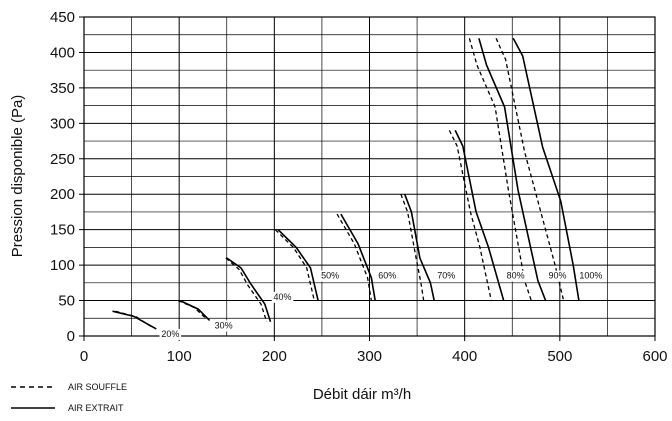  Describe the element at coordinates (464, 356) in the screenshot. I see `x-tick-label: 400` at that location.